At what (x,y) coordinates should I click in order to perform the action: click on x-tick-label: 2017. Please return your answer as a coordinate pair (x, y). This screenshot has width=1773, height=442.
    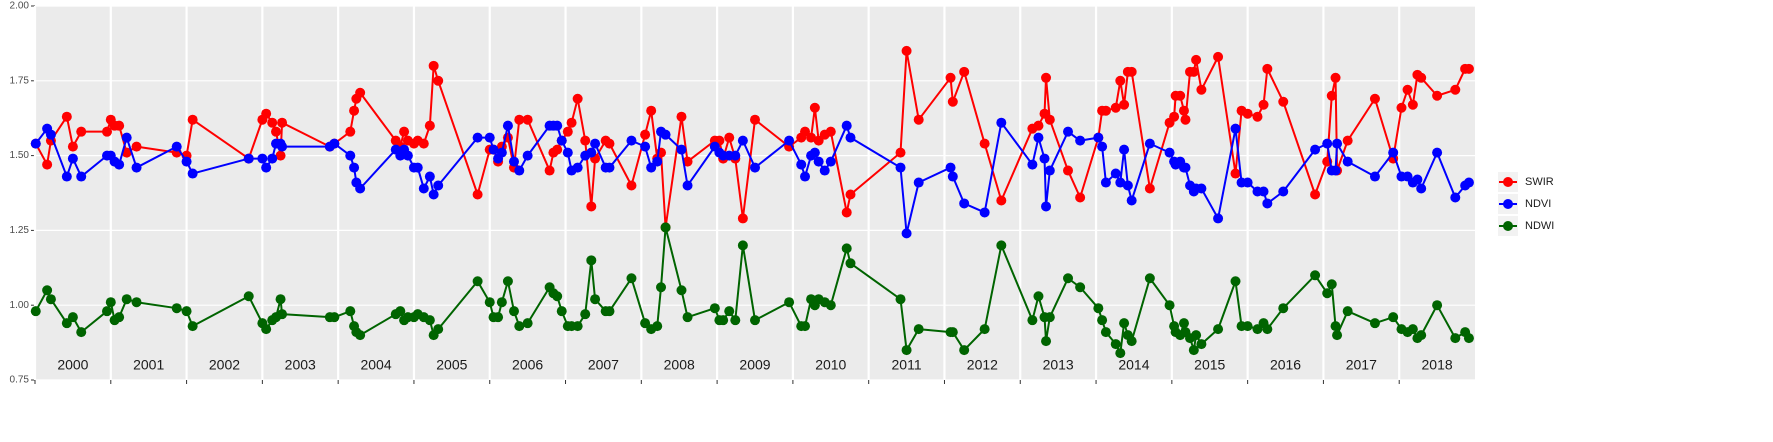
    Looking at the image, I should click on (1361, 365).